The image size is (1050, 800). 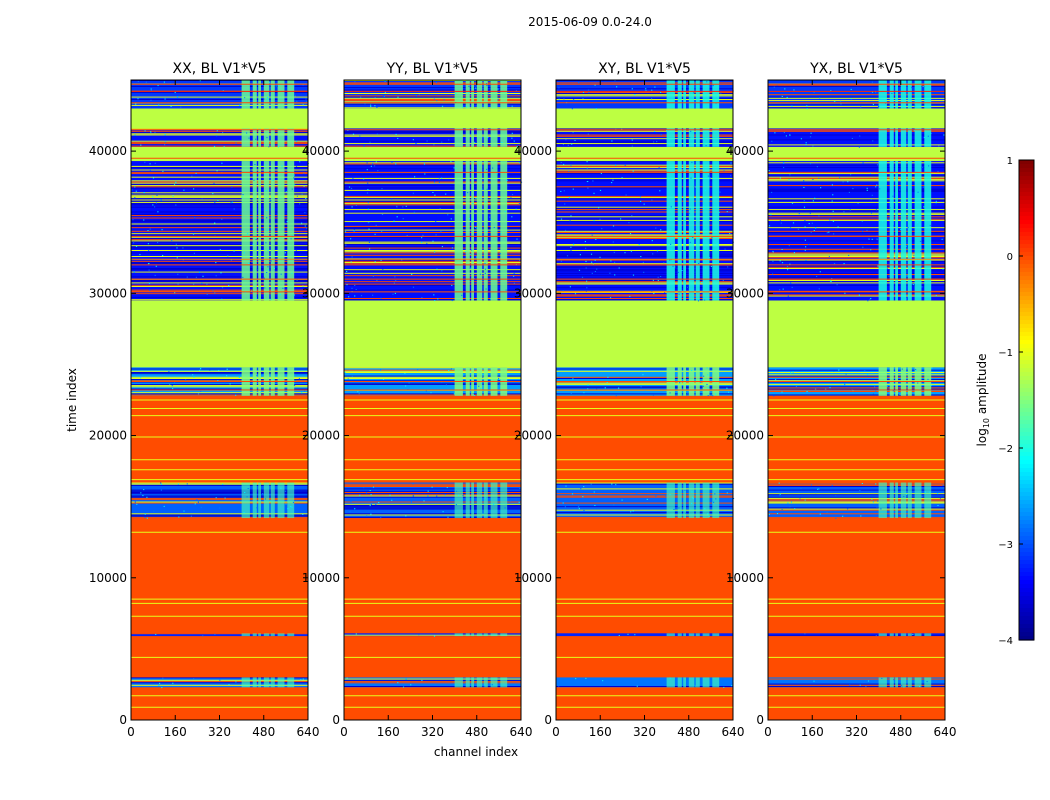 I want to click on colorbar-tick-label: −2, so click(x=1005, y=449).